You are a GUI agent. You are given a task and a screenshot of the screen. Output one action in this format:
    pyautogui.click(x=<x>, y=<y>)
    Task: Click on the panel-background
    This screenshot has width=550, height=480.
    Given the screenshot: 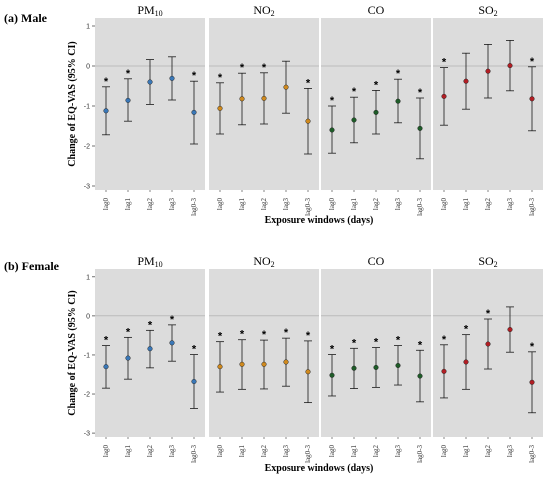 What is the action you would take?
    pyautogui.click(x=488, y=104)
    